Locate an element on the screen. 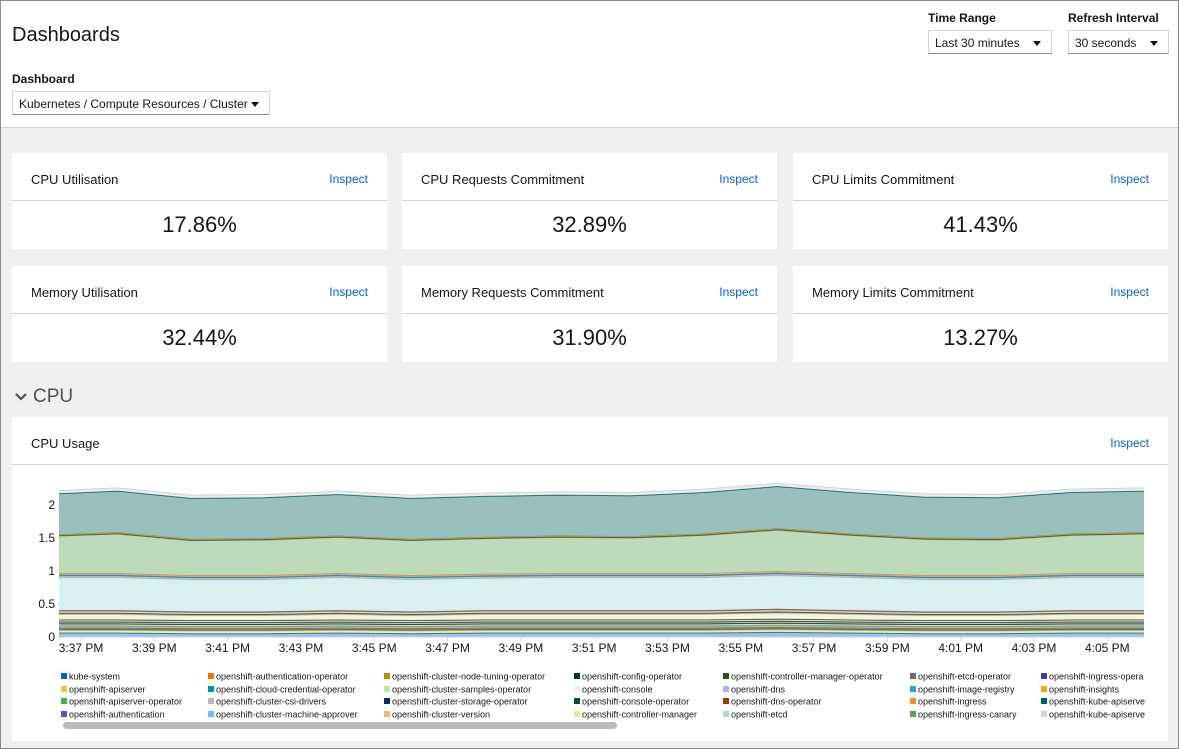 This screenshot has width=1179, height=749. x-tick-label: 3:53 PM is located at coordinates (667, 648).